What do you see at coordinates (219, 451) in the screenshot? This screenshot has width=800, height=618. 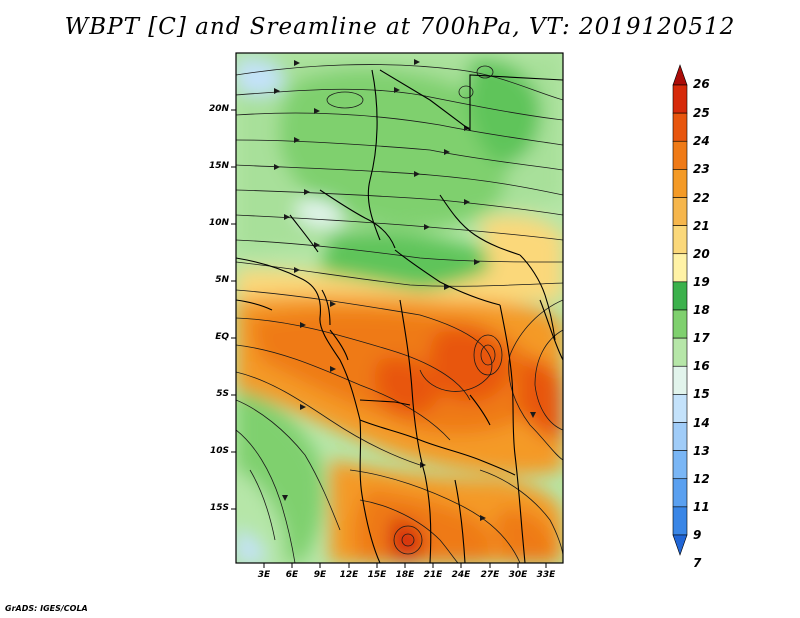 I see `lat-label-10s: 10S` at bounding box center [219, 451].